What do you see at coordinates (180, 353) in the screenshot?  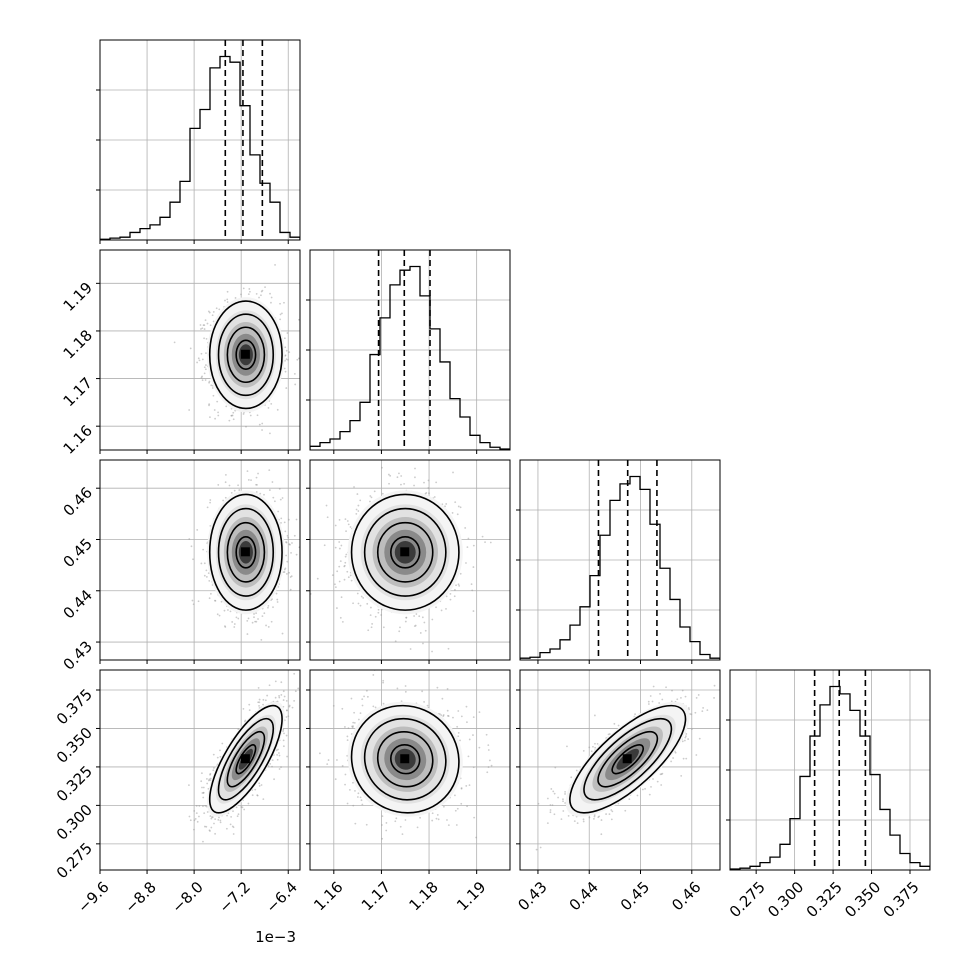 I see `contour-panel: 1.16 1.17 1.18 1.19` at bounding box center [180, 353].